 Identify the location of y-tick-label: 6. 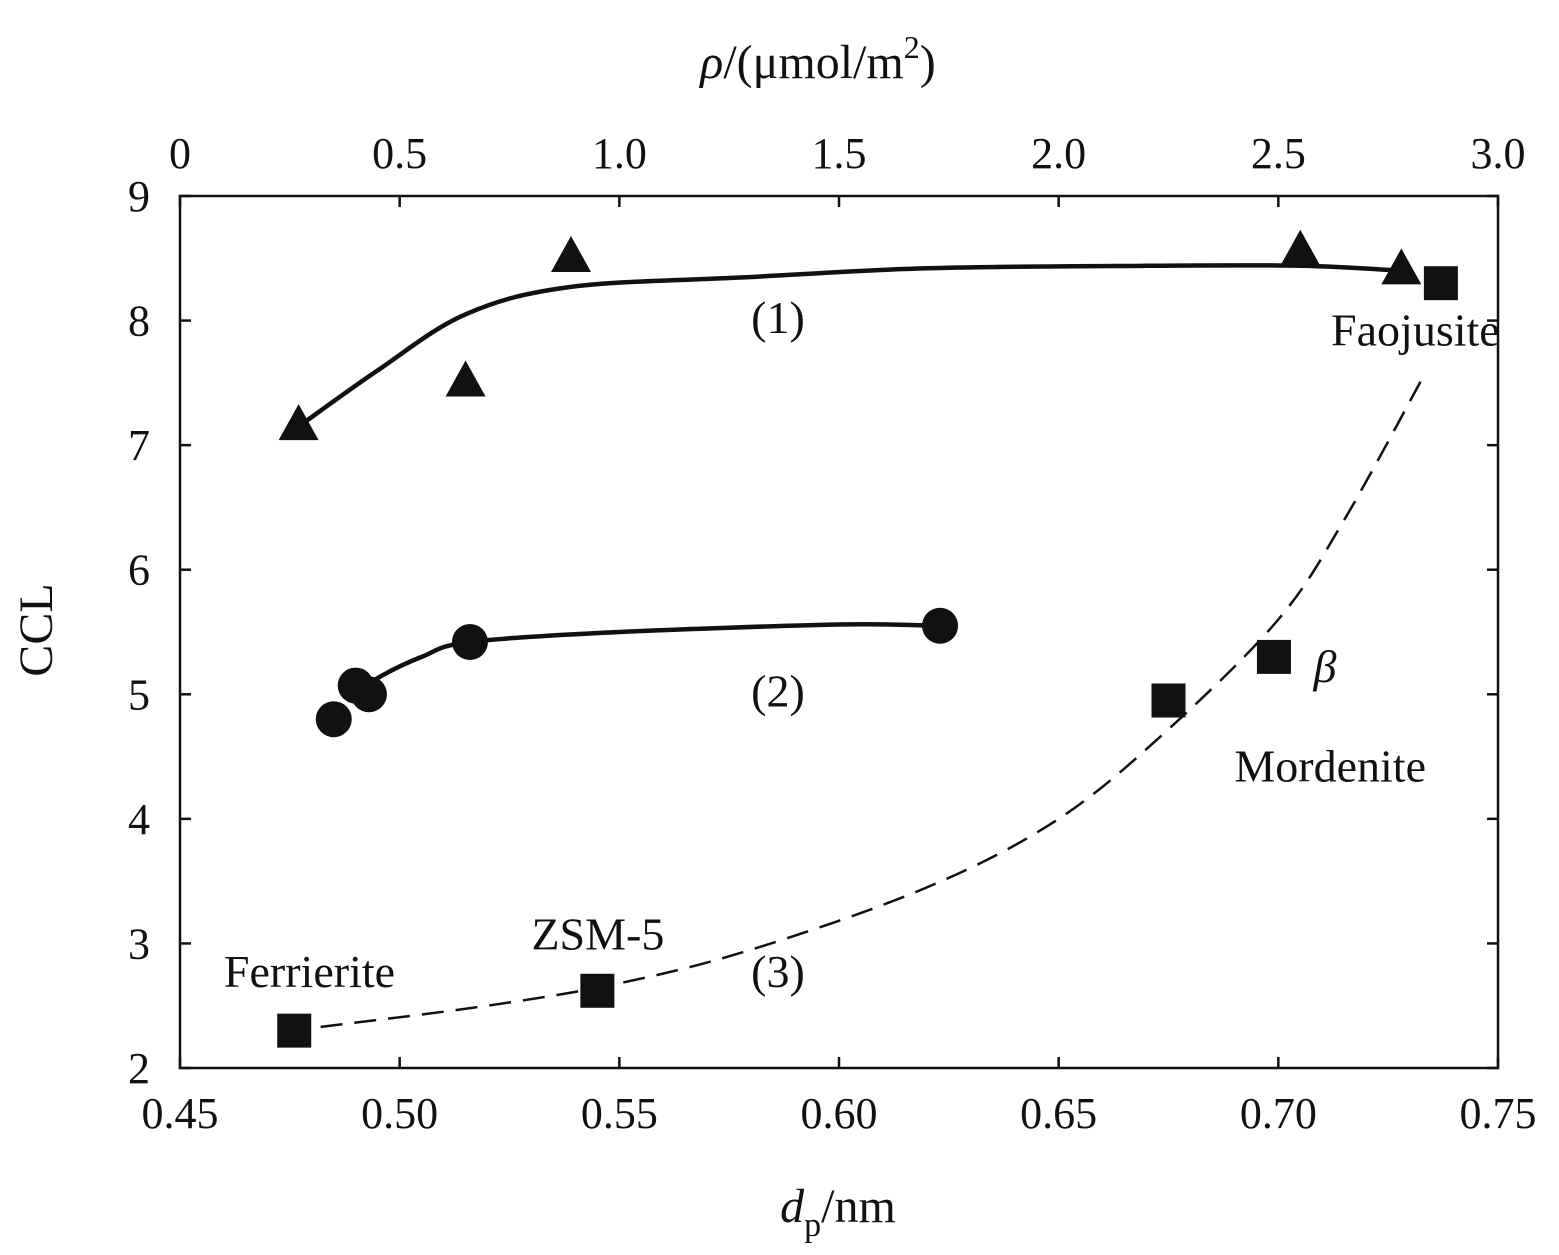
(139, 570).